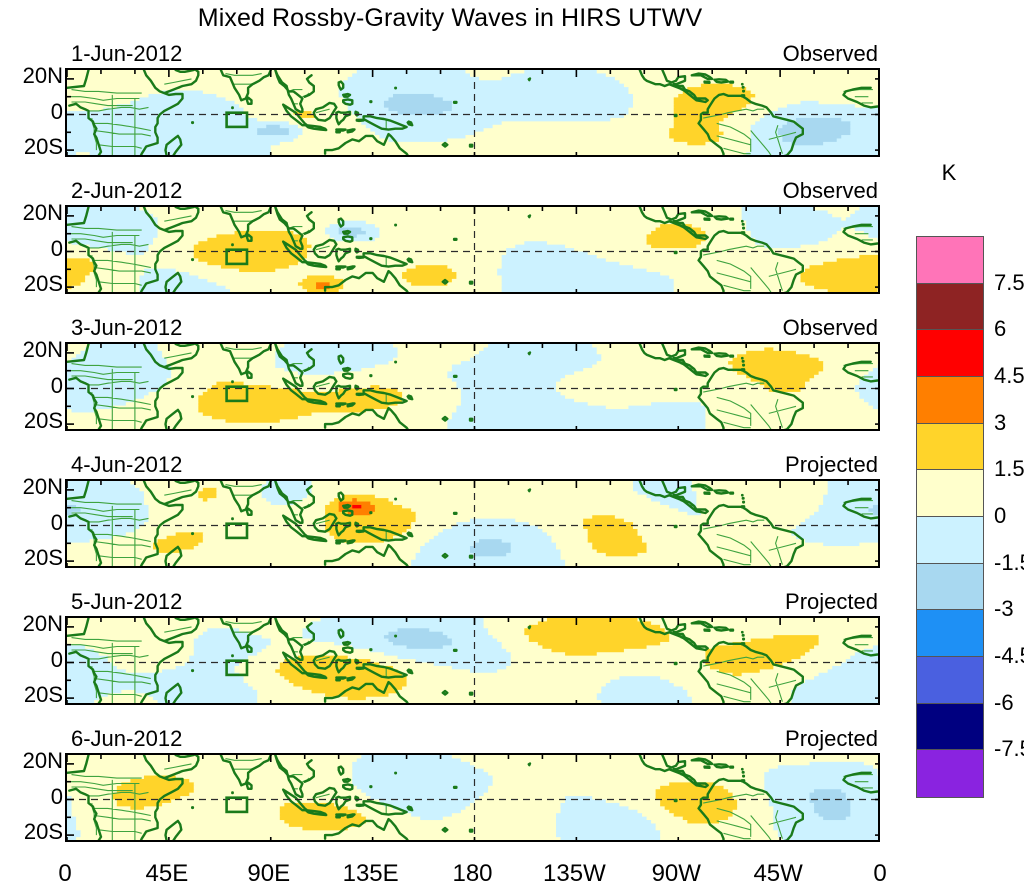 The width and height of the screenshot is (1024, 890). I want to click on x-axis-tick-labels: 0 45E 90E 135E 180 135W 90W 45W 0, so click(472, 875).